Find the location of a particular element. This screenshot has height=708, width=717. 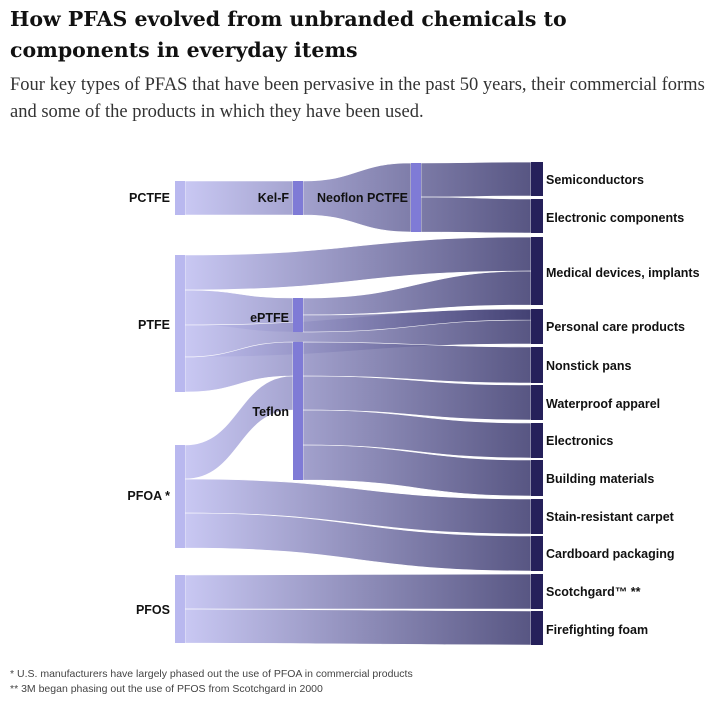

node-label-semiconductors: Semiconductors is located at coordinates (595, 180).